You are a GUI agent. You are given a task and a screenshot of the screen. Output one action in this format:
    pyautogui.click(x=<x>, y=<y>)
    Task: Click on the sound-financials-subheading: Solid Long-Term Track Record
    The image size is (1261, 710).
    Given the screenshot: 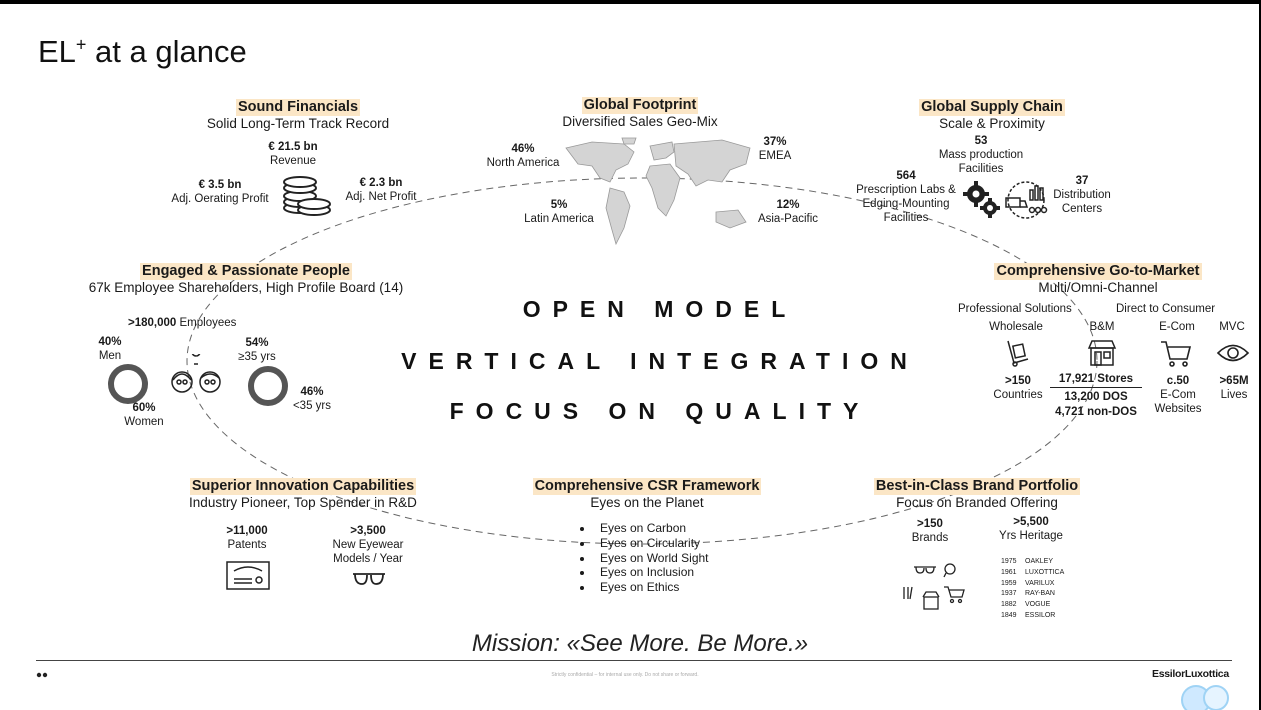 What is the action you would take?
    pyautogui.click(x=298, y=123)
    